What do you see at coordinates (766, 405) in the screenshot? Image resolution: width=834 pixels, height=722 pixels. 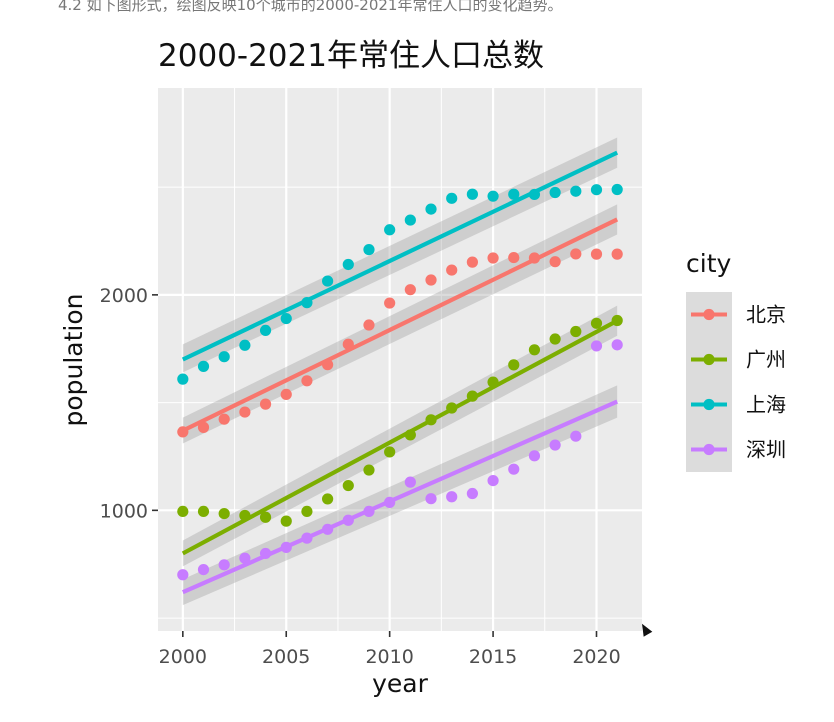 I see `legend-label: 上海` at bounding box center [766, 405].